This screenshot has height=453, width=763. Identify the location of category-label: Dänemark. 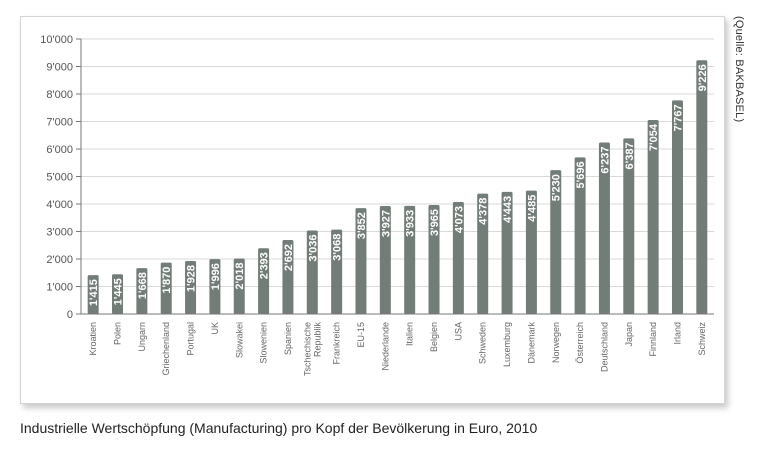
(531, 343).